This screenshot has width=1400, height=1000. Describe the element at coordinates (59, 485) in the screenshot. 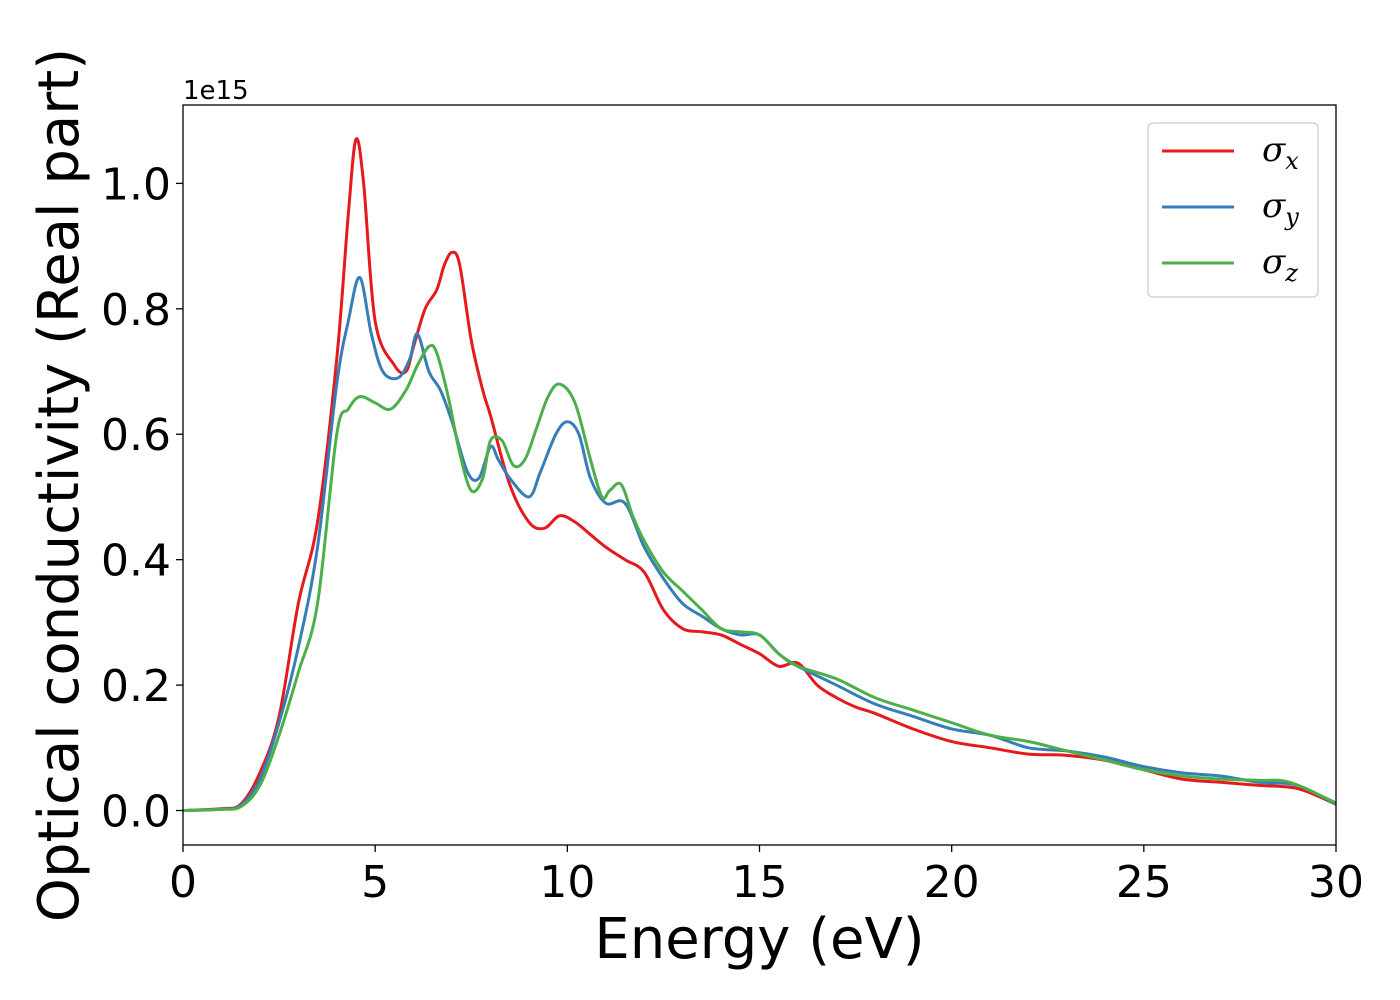

I see `y-axis-title: Optical conductivity (Real part)` at that location.